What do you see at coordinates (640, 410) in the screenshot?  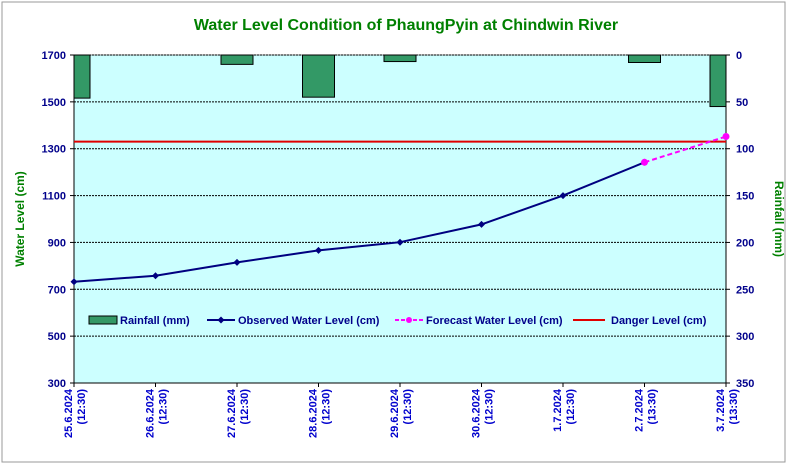 I see `x-tick-label: 2.7.2024` at bounding box center [640, 410].